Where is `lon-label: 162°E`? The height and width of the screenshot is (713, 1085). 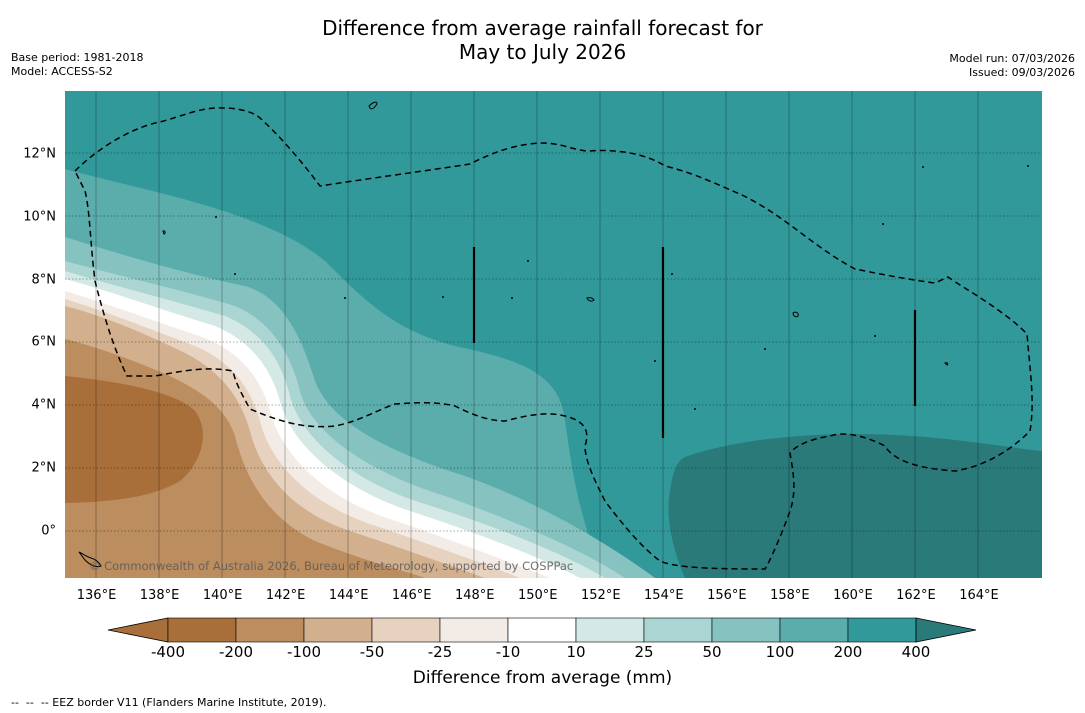 lon-label: 162°E is located at coordinates (916, 595).